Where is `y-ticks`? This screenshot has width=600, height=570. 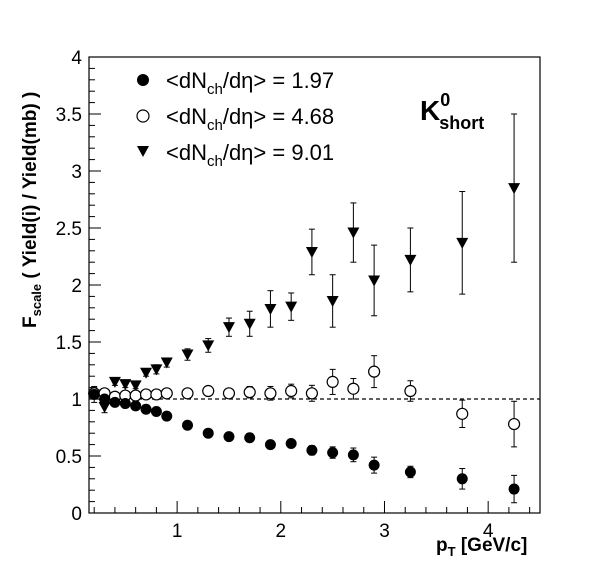 y-ticks is located at coordinates (95, 285).